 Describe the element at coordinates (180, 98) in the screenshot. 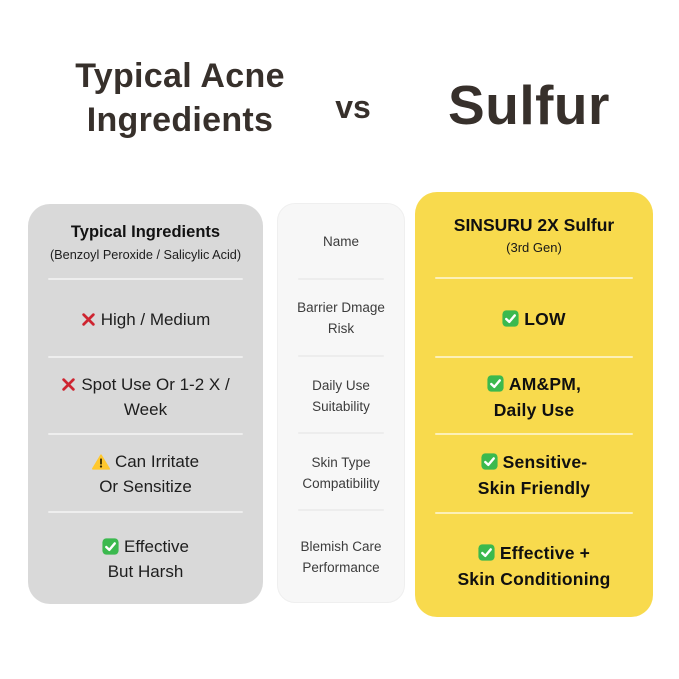

I see `title-left: Typical Acne Ingredients` at that location.